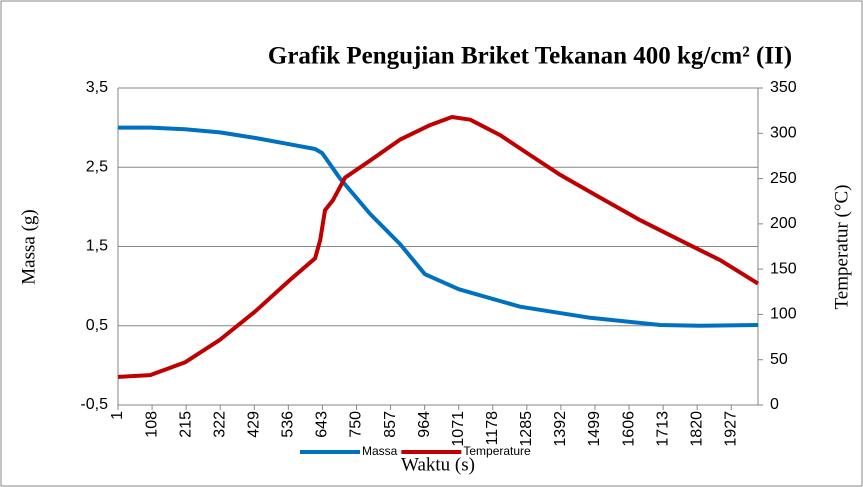  I want to click on x-tick-label: 1820, so click(696, 429).